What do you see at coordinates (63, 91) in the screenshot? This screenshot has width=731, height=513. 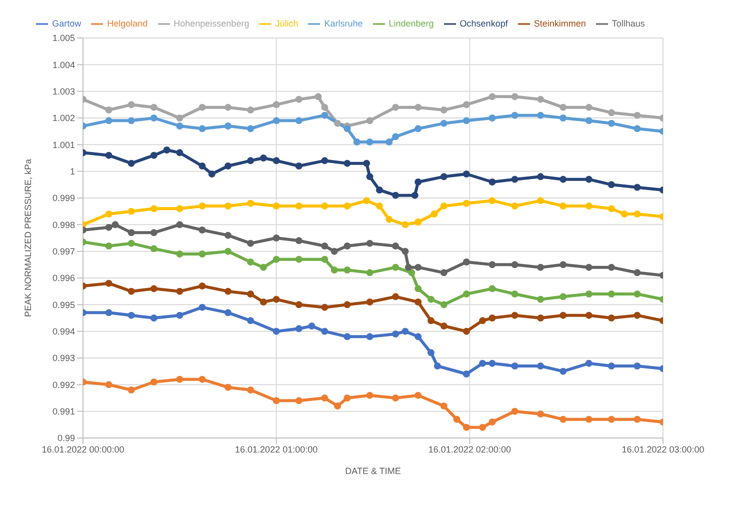 I see `y-tick-label: 1.003` at bounding box center [63, 91].